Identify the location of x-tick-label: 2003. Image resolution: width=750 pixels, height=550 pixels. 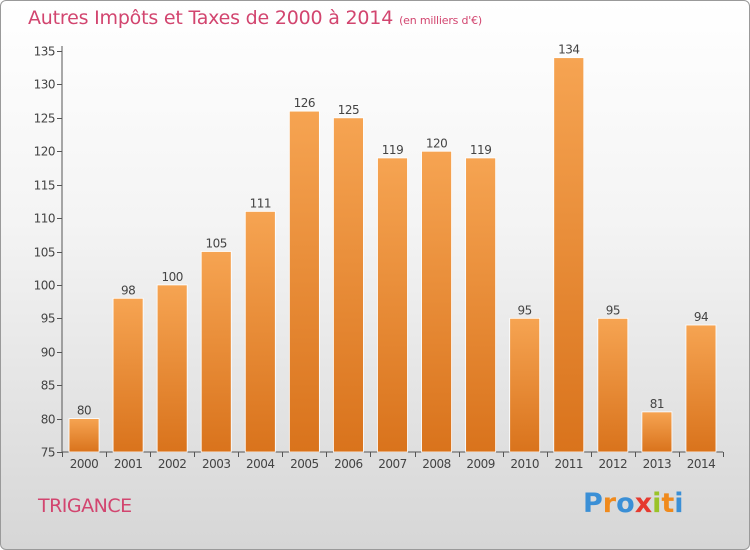
(216, 464).